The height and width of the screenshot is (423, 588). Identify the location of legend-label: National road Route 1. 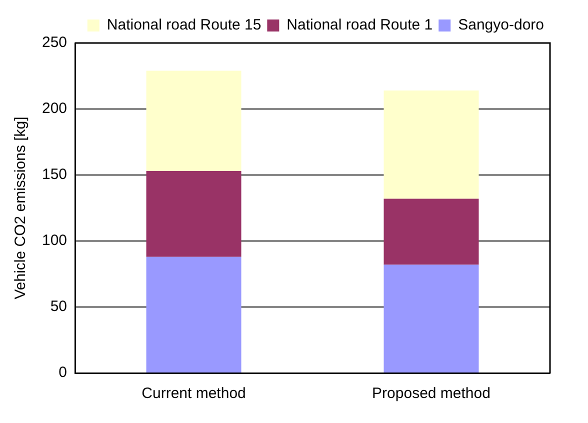
(359, 25).